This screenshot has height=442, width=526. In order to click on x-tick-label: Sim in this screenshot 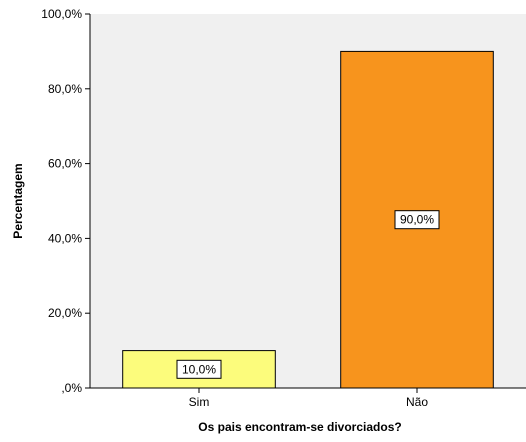, I will do `click(199, 402)`.